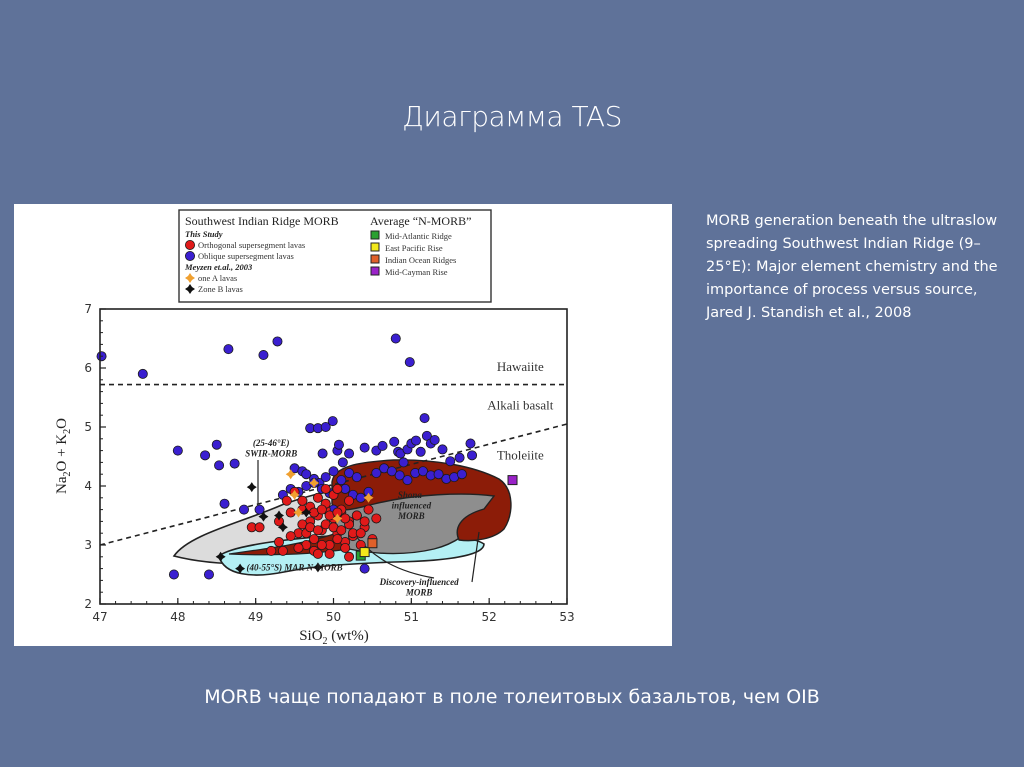  I want to click on series-oblique-supersegment-lavas, so click(287, 456).